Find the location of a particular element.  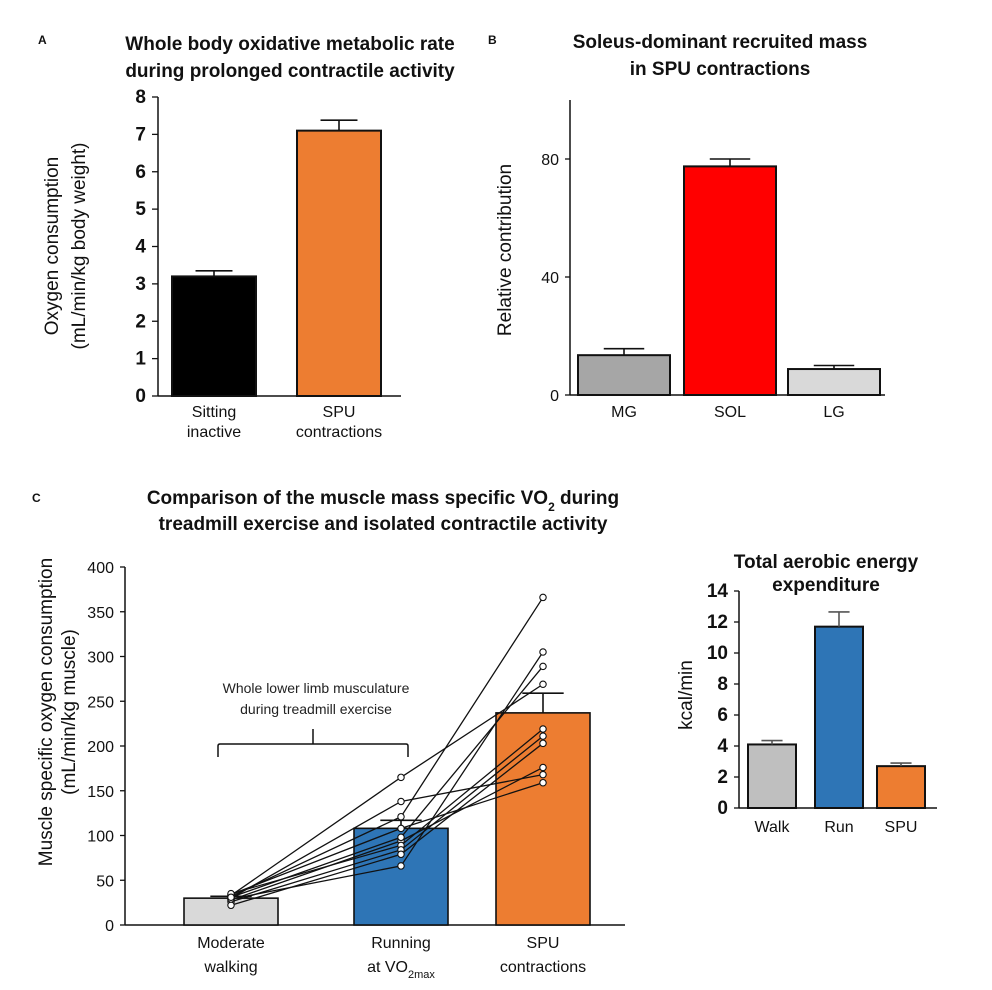

y-axis-label-line-1: Relative contribution is located at coordinates (505, 250).